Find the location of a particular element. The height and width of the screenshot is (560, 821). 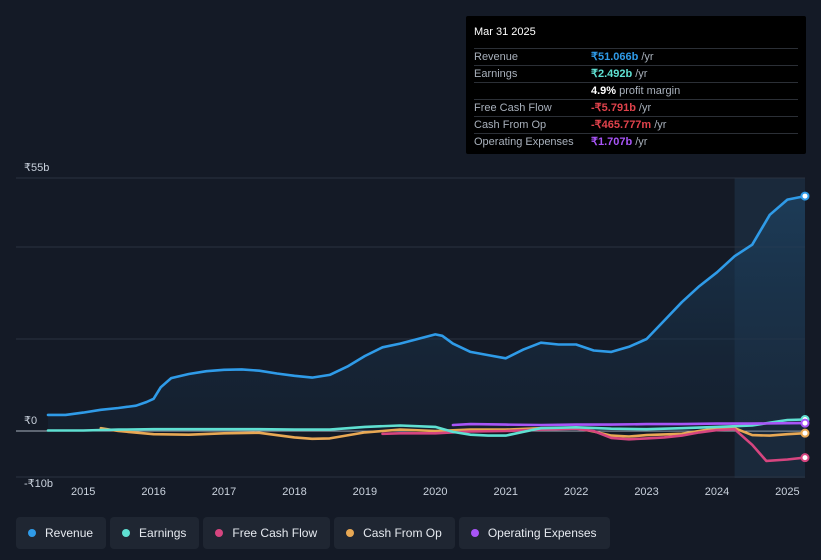

revenue-end-marker is located at coordinates (805, 196).